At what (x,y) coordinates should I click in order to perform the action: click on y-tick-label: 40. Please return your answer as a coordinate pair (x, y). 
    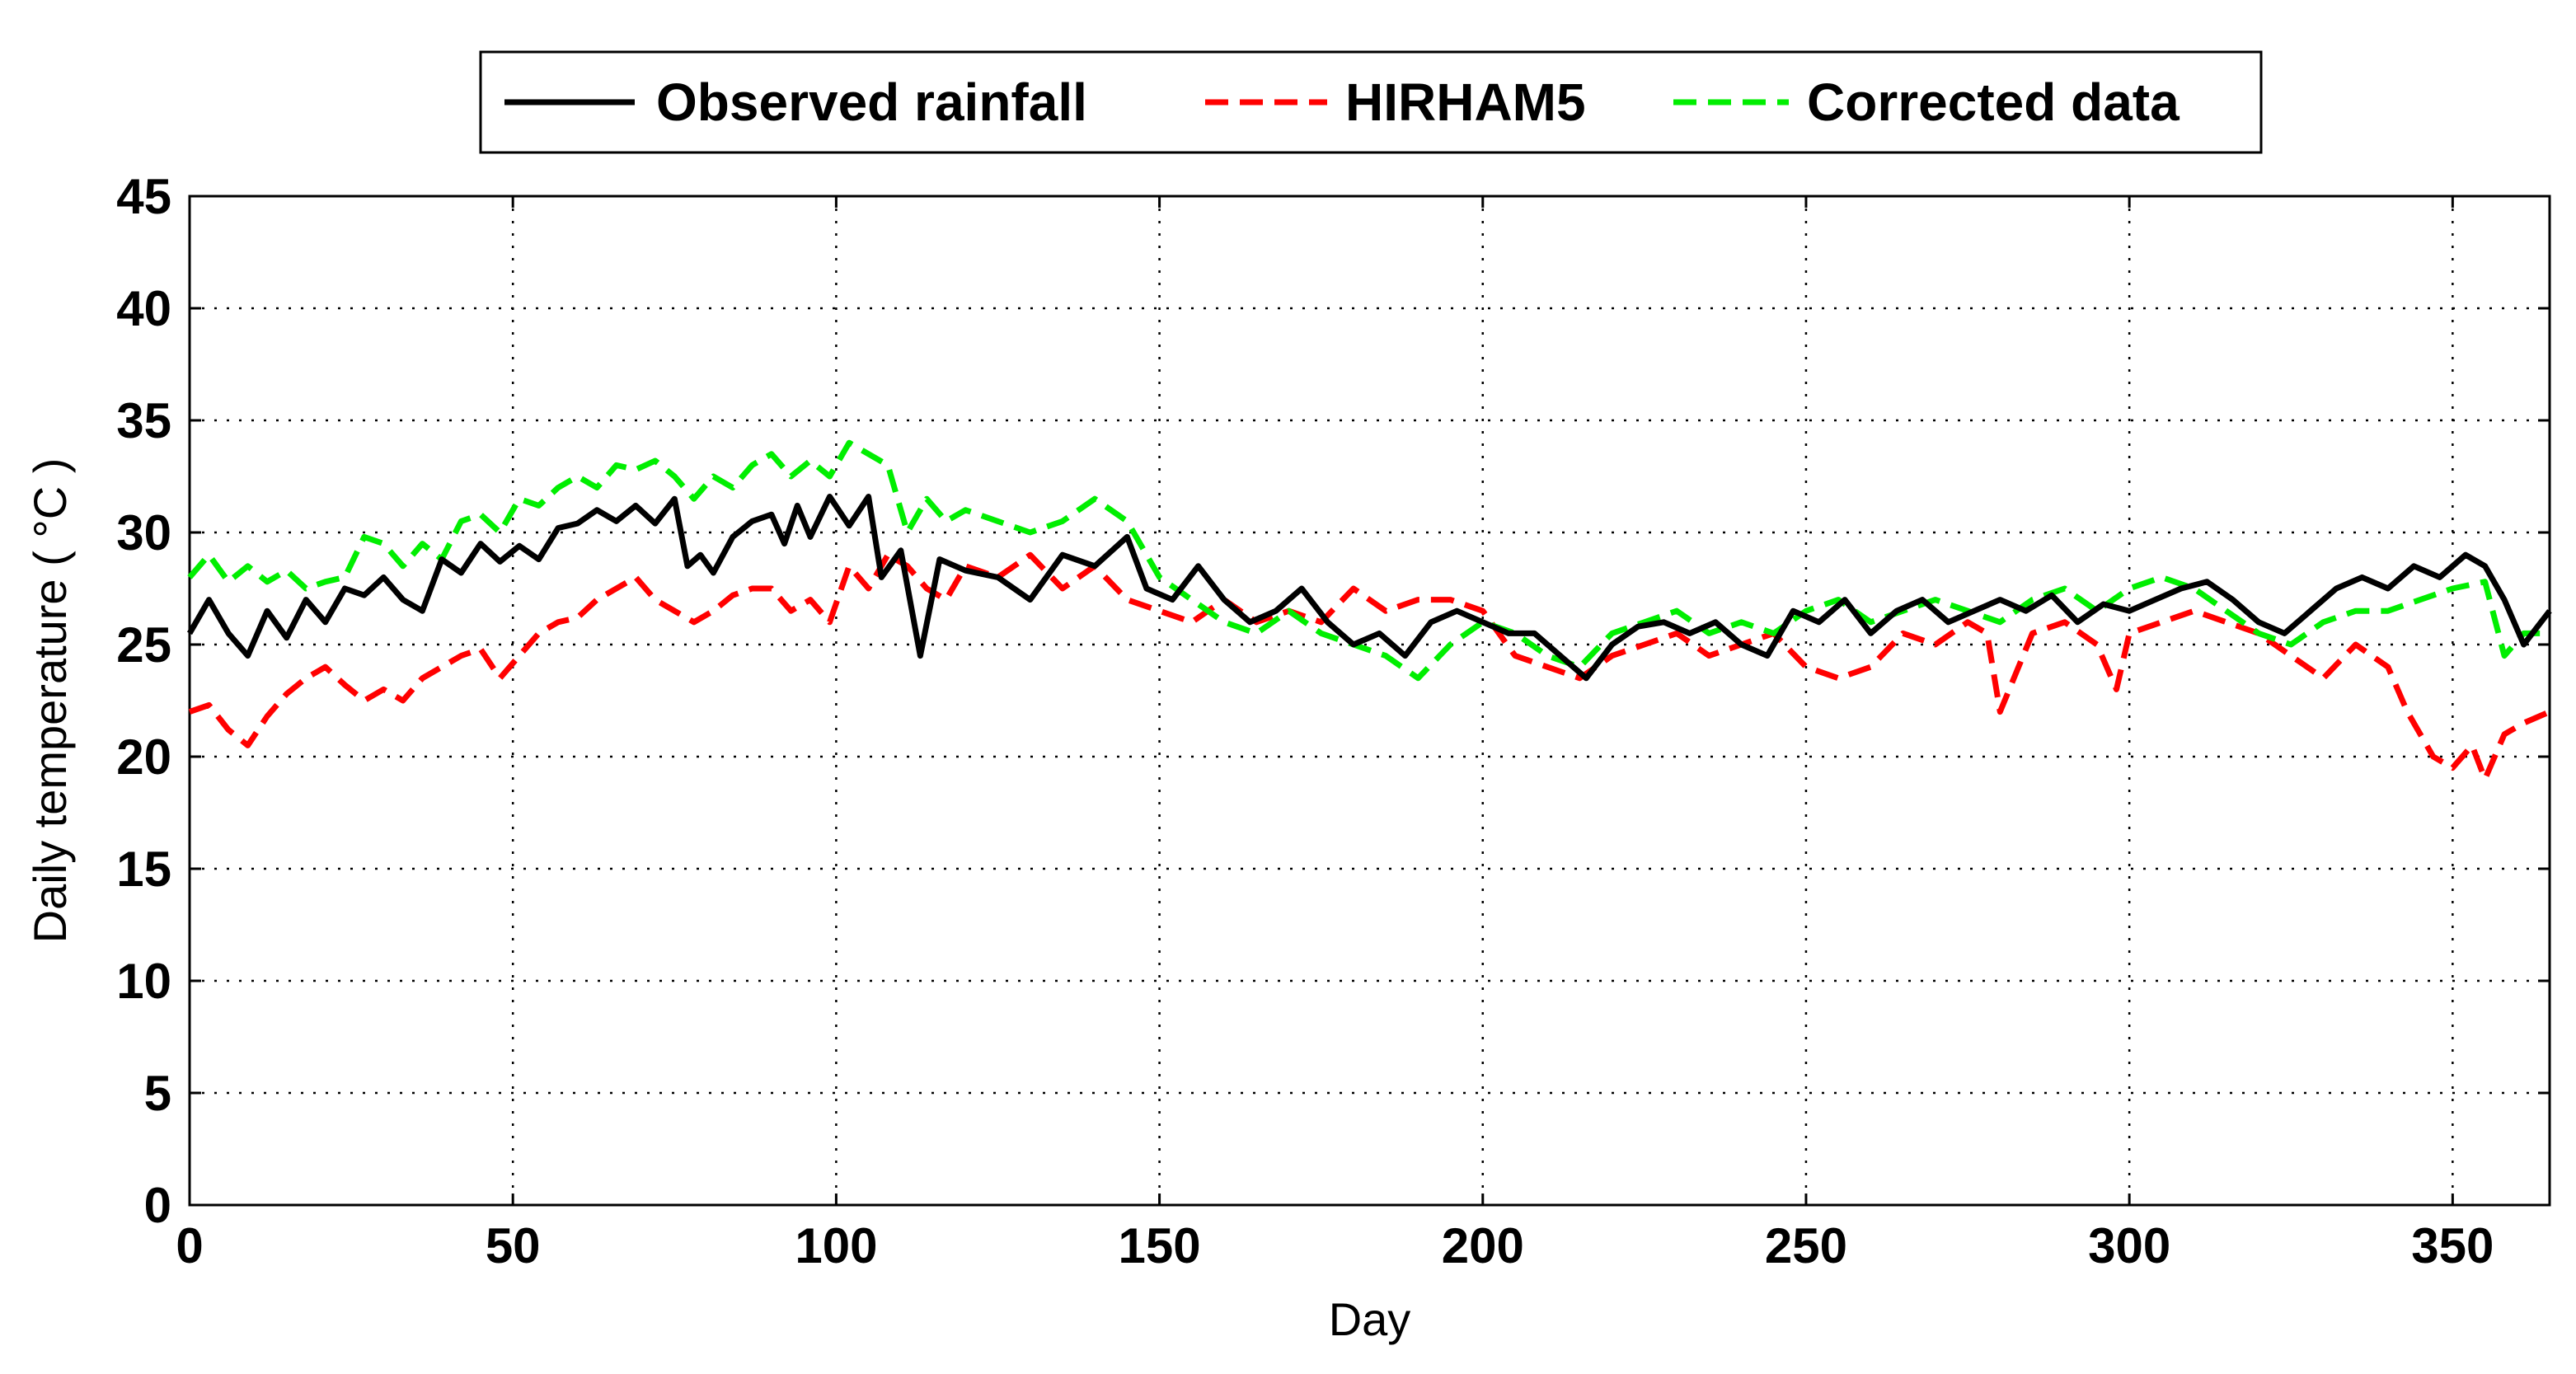
    Looking at the image, I should click on (144, 308).